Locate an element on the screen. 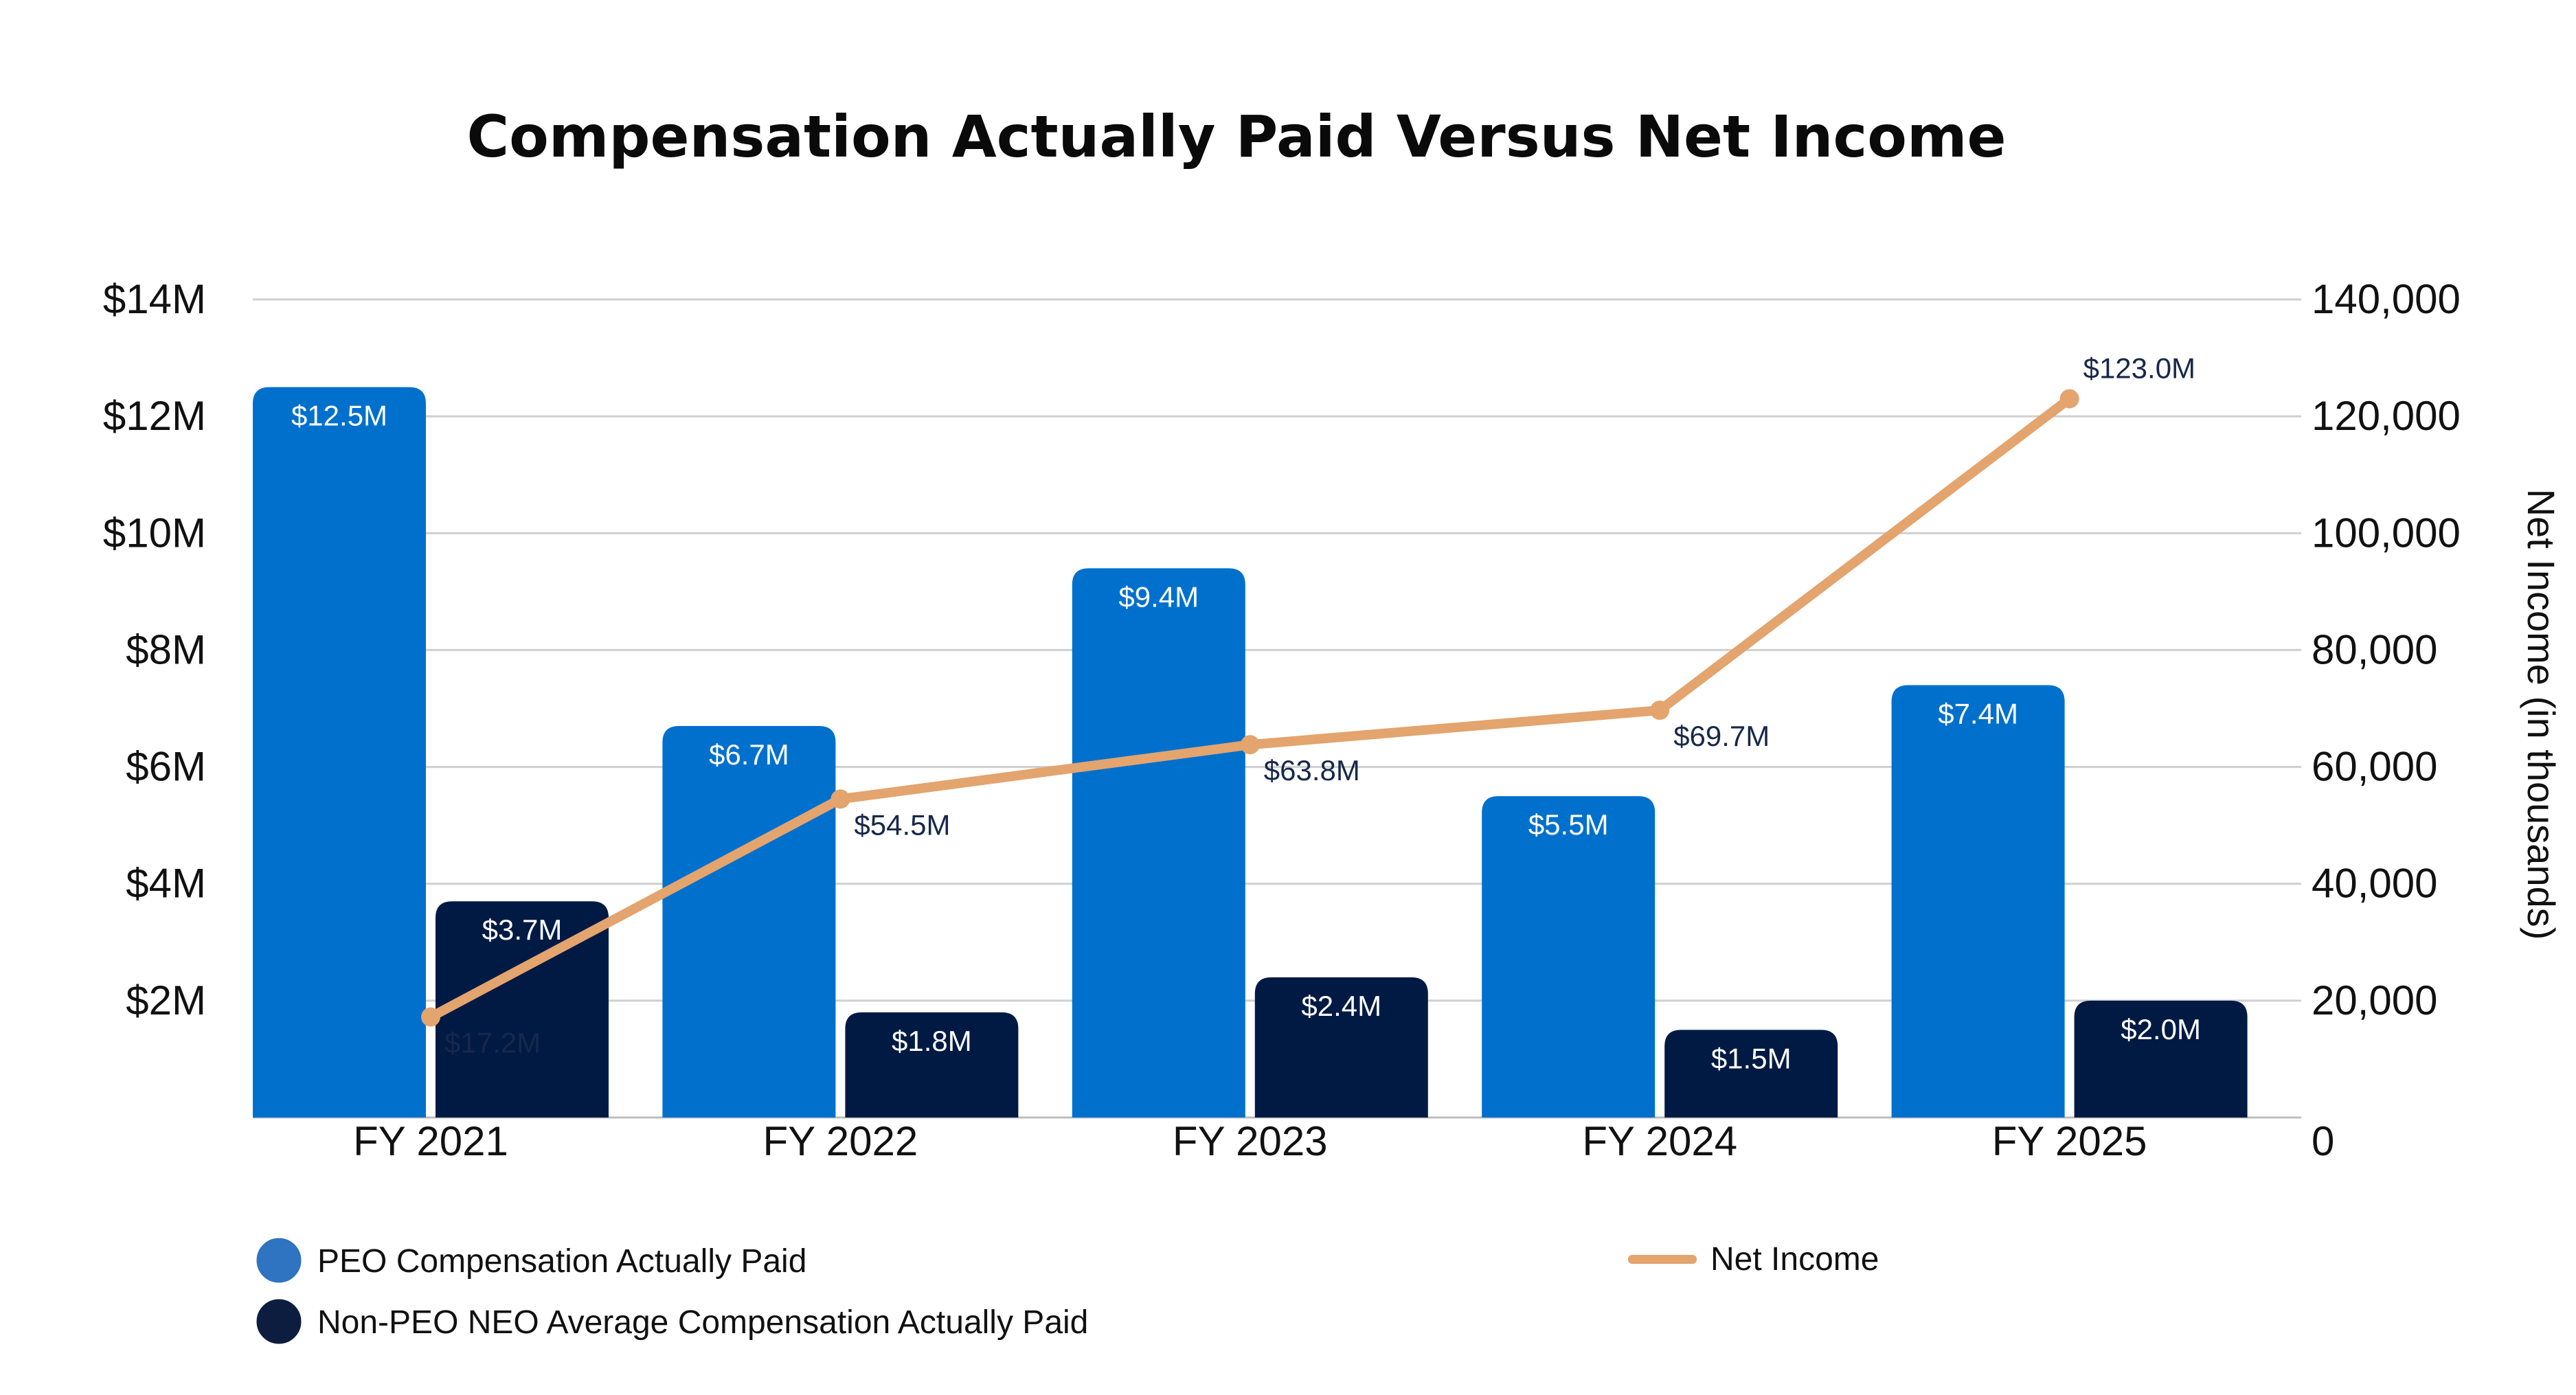  category-label: FY 2023 is located at coordinates (1250, 1141).